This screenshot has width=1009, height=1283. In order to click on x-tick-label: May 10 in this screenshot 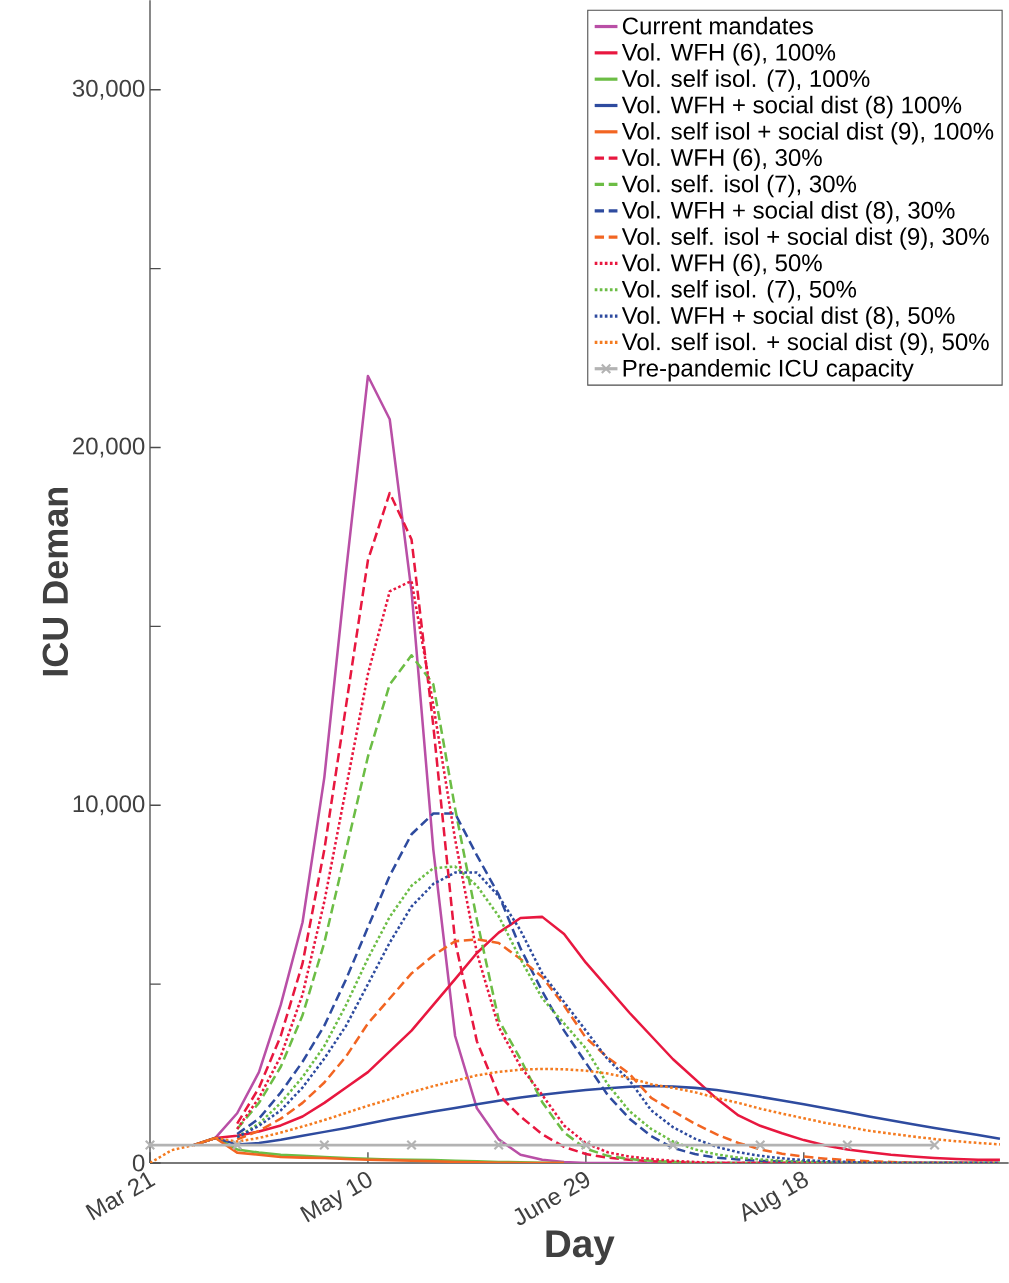, I will do `click(335, 1197)`.